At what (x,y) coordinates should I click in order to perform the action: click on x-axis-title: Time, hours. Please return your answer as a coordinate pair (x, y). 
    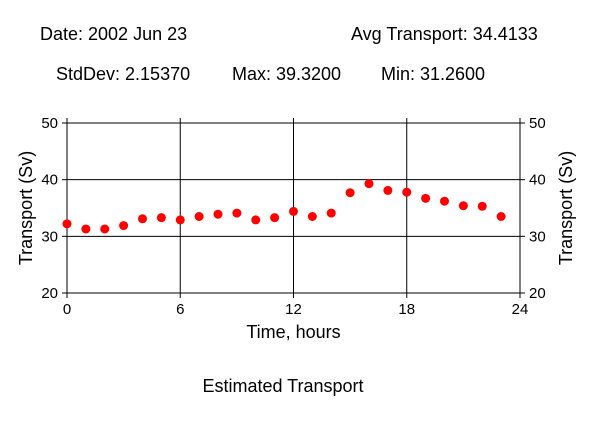
    Looking at the image, I should click on (293, 332).